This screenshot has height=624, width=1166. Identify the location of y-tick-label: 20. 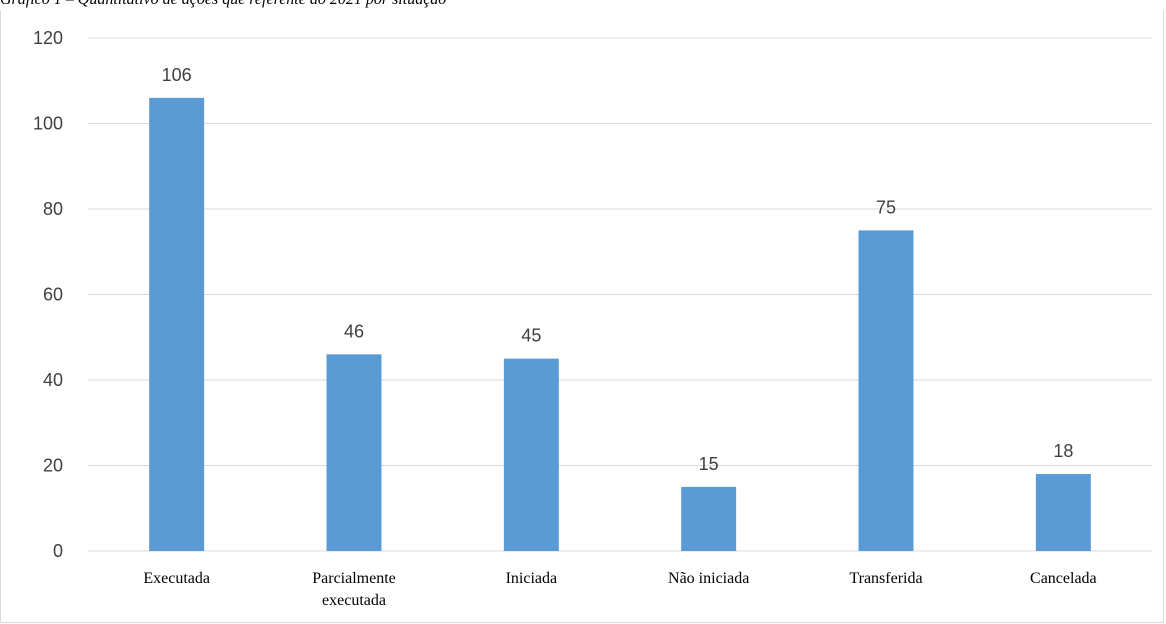
(53, 466).